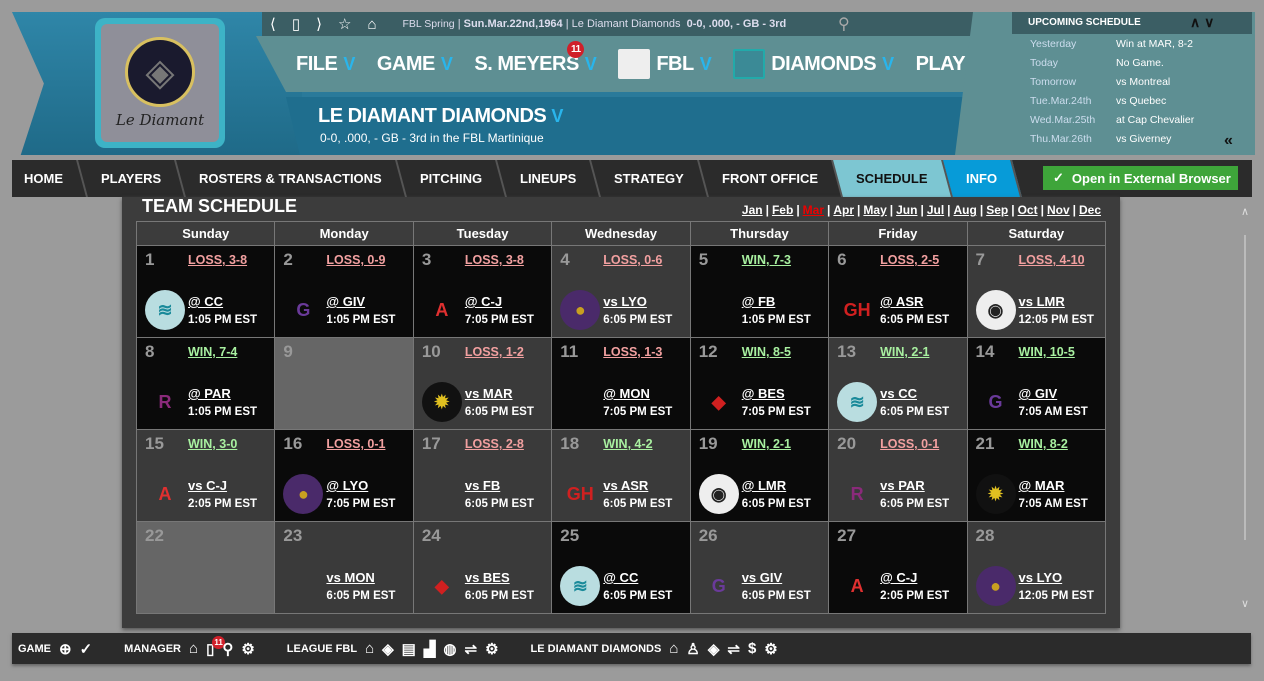 The height and width of the screenshot is (681, 1264). I want to click on calendar-day: 22, so click(205, 567).